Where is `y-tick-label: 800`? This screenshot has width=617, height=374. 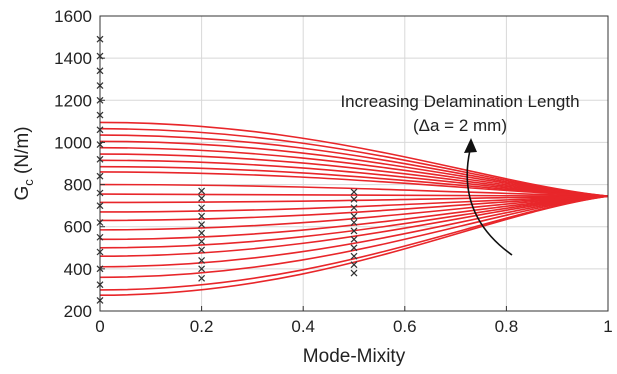 y-tick-label: 800 is located at coordinates (78, 185).